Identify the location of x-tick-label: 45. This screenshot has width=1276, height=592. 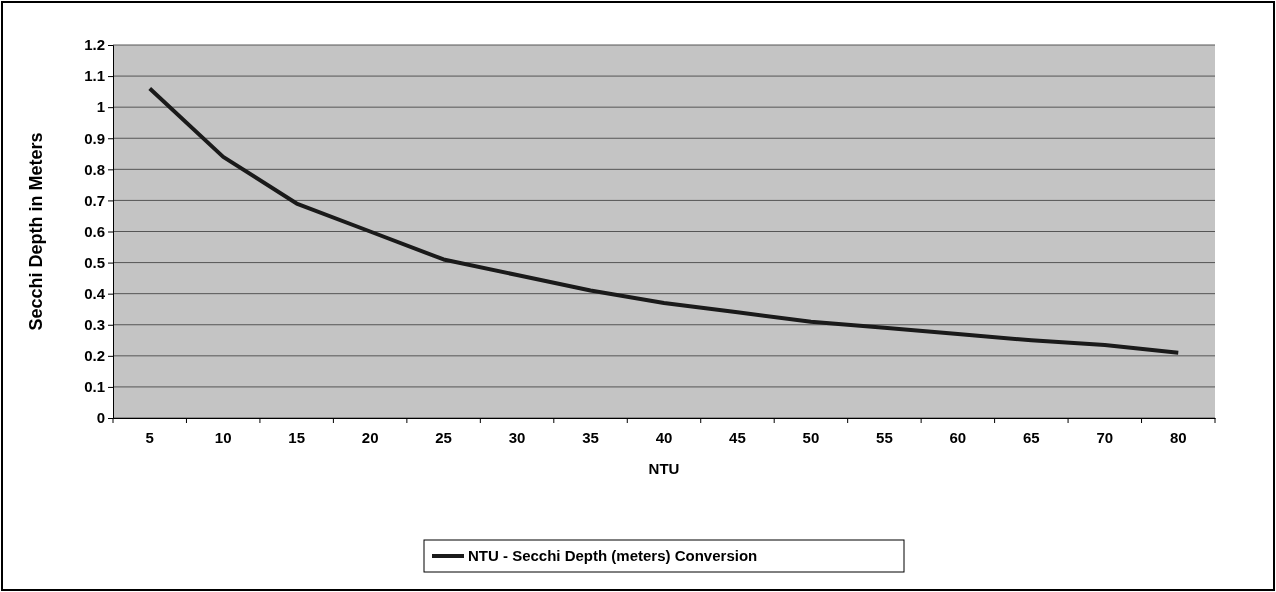
(737, 437).